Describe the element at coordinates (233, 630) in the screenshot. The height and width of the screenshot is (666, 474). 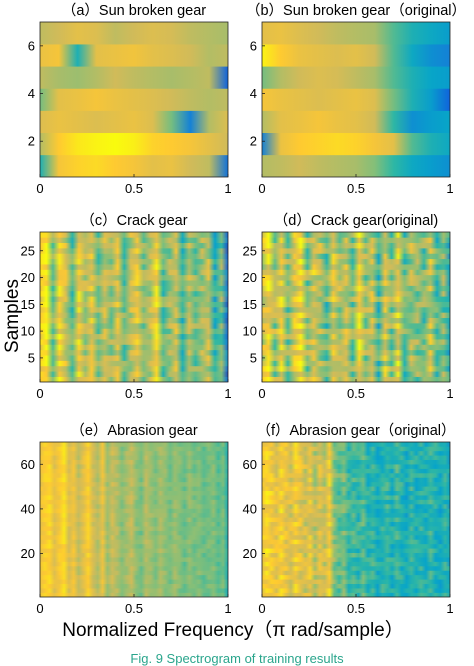
I see `figure-xlabel: Normalized Frequency（π rad/sample）` at that location.